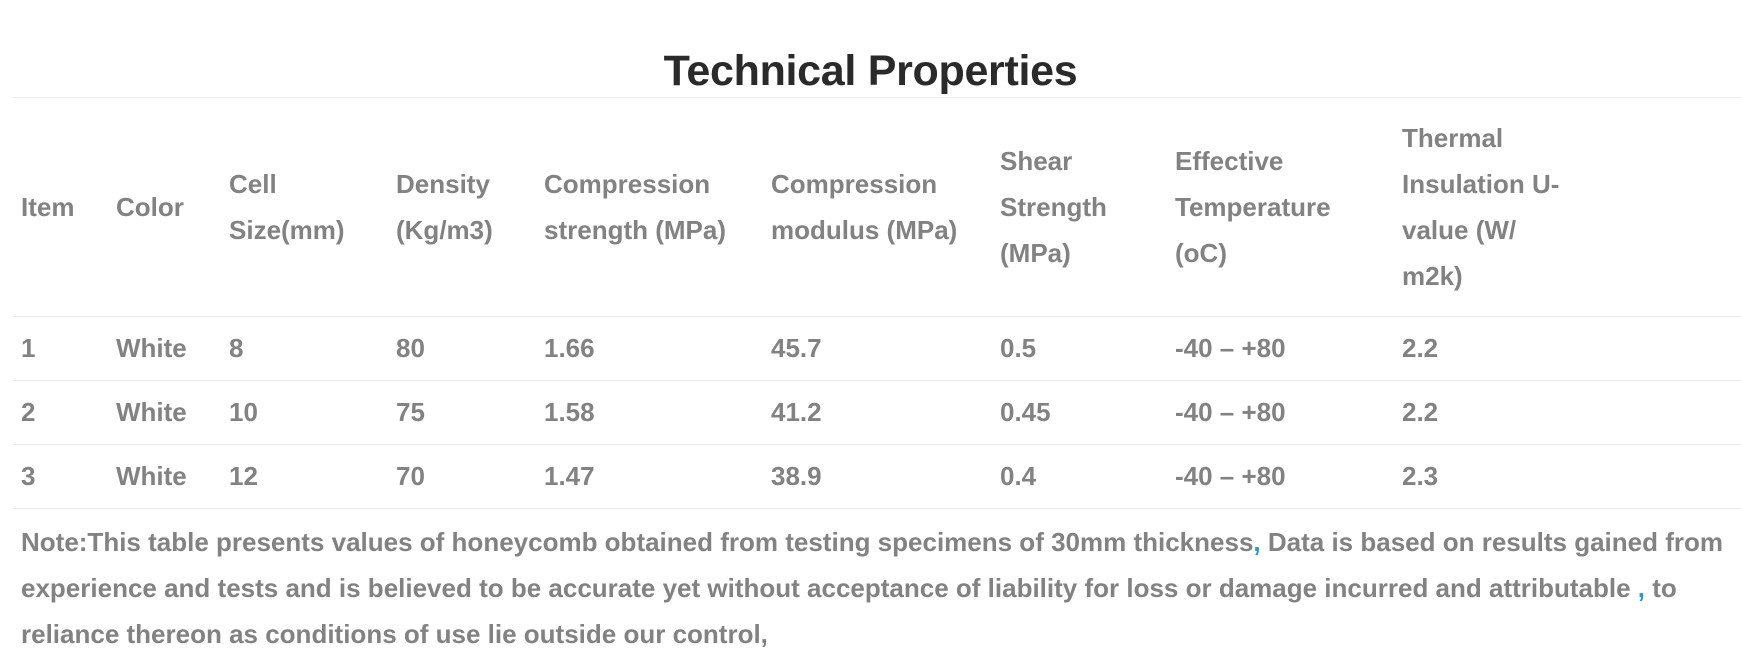 Image resolution: width=1741 pixels, height=661 pixels. Describe the element at coordinates (1053, 207) in the screenshot. I see `column-header-shear-strength-text: Shear Strength (MPa)` at that location.